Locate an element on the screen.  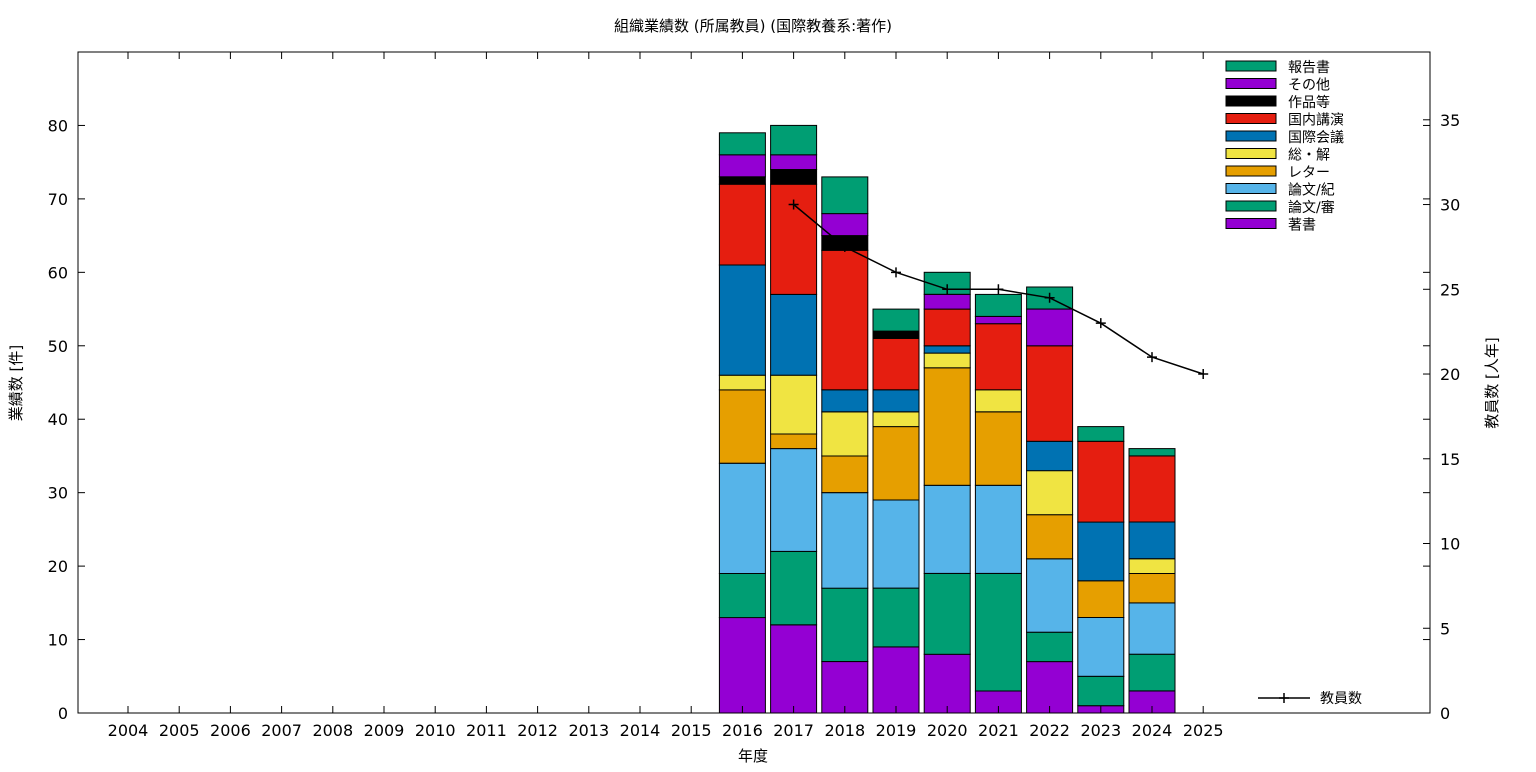
x-tick-label: 2015 is located at coordinates (691, 730).